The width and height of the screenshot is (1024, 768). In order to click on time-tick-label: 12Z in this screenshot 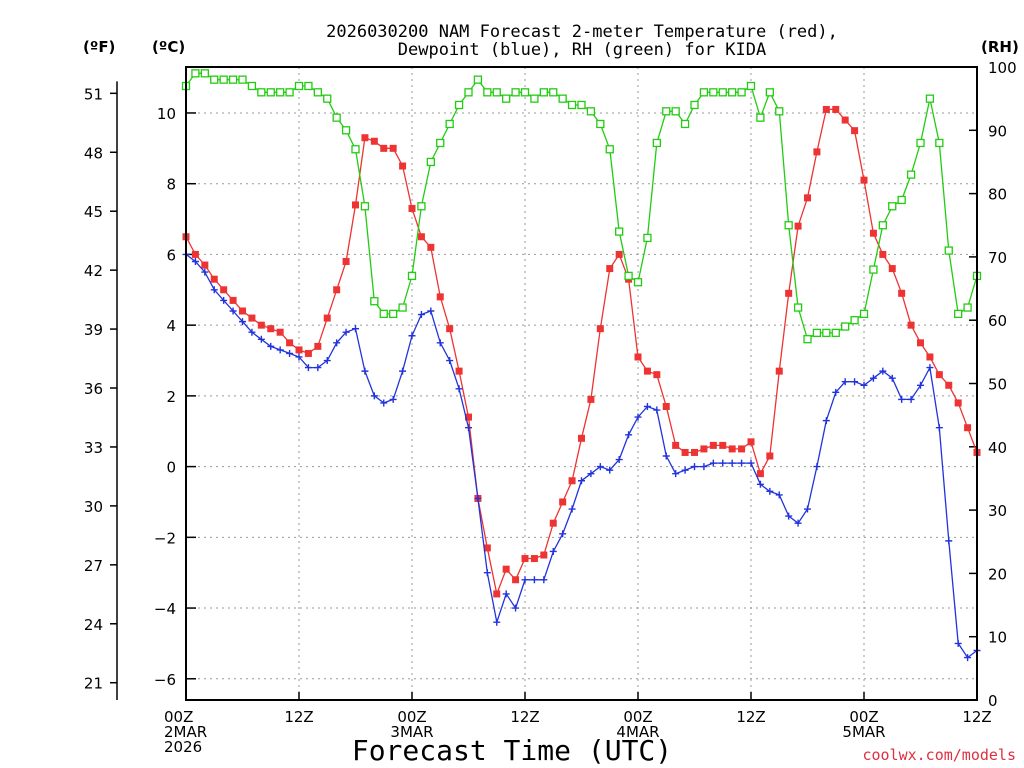, I will do `click(750, 717)`.